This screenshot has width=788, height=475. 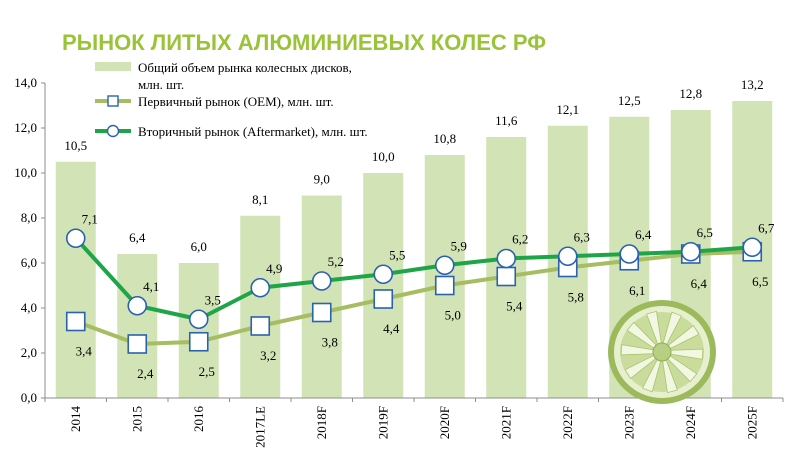 What do you see at coordinates (643, 234) in the screenshot?
I see `aftermarket-value-label: 6,4` at bounding box center [643, 234].